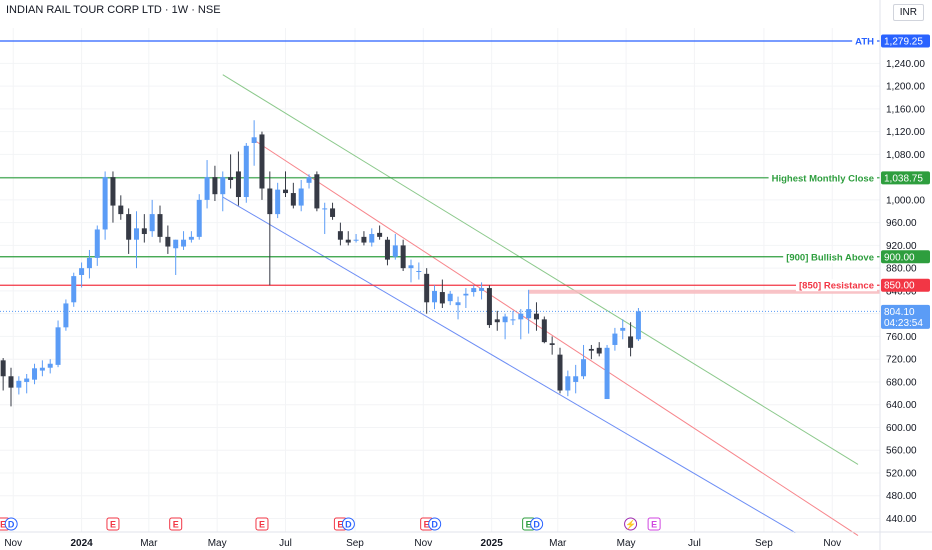 The image size is (932, 550). Describe the element at coordinates (901, 473) in the screenshot. I see `y-tick-label: 520.00` at that location.